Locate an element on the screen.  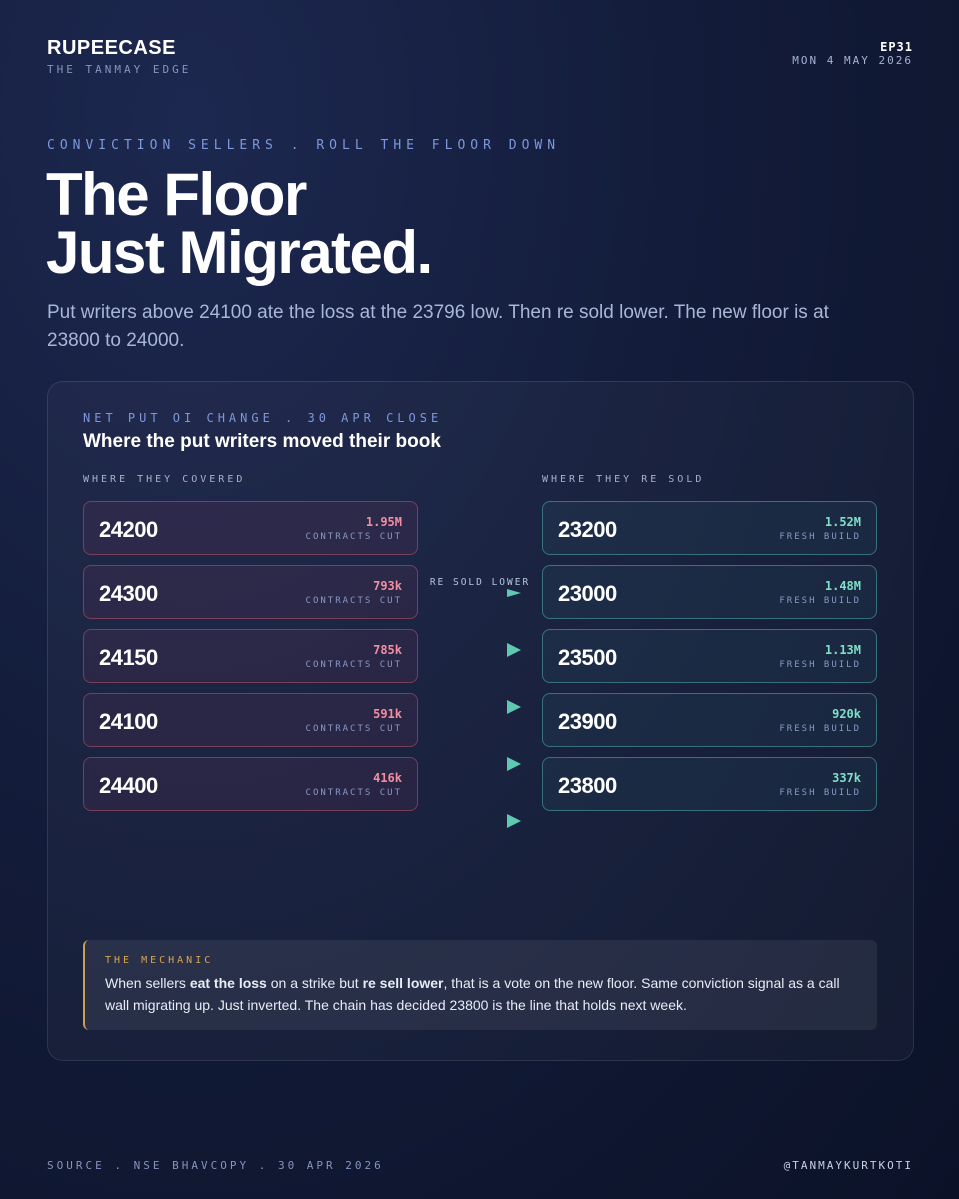
strike-box: 23000 1.48M FRESH BUILD is located at coordinates (709, 592).